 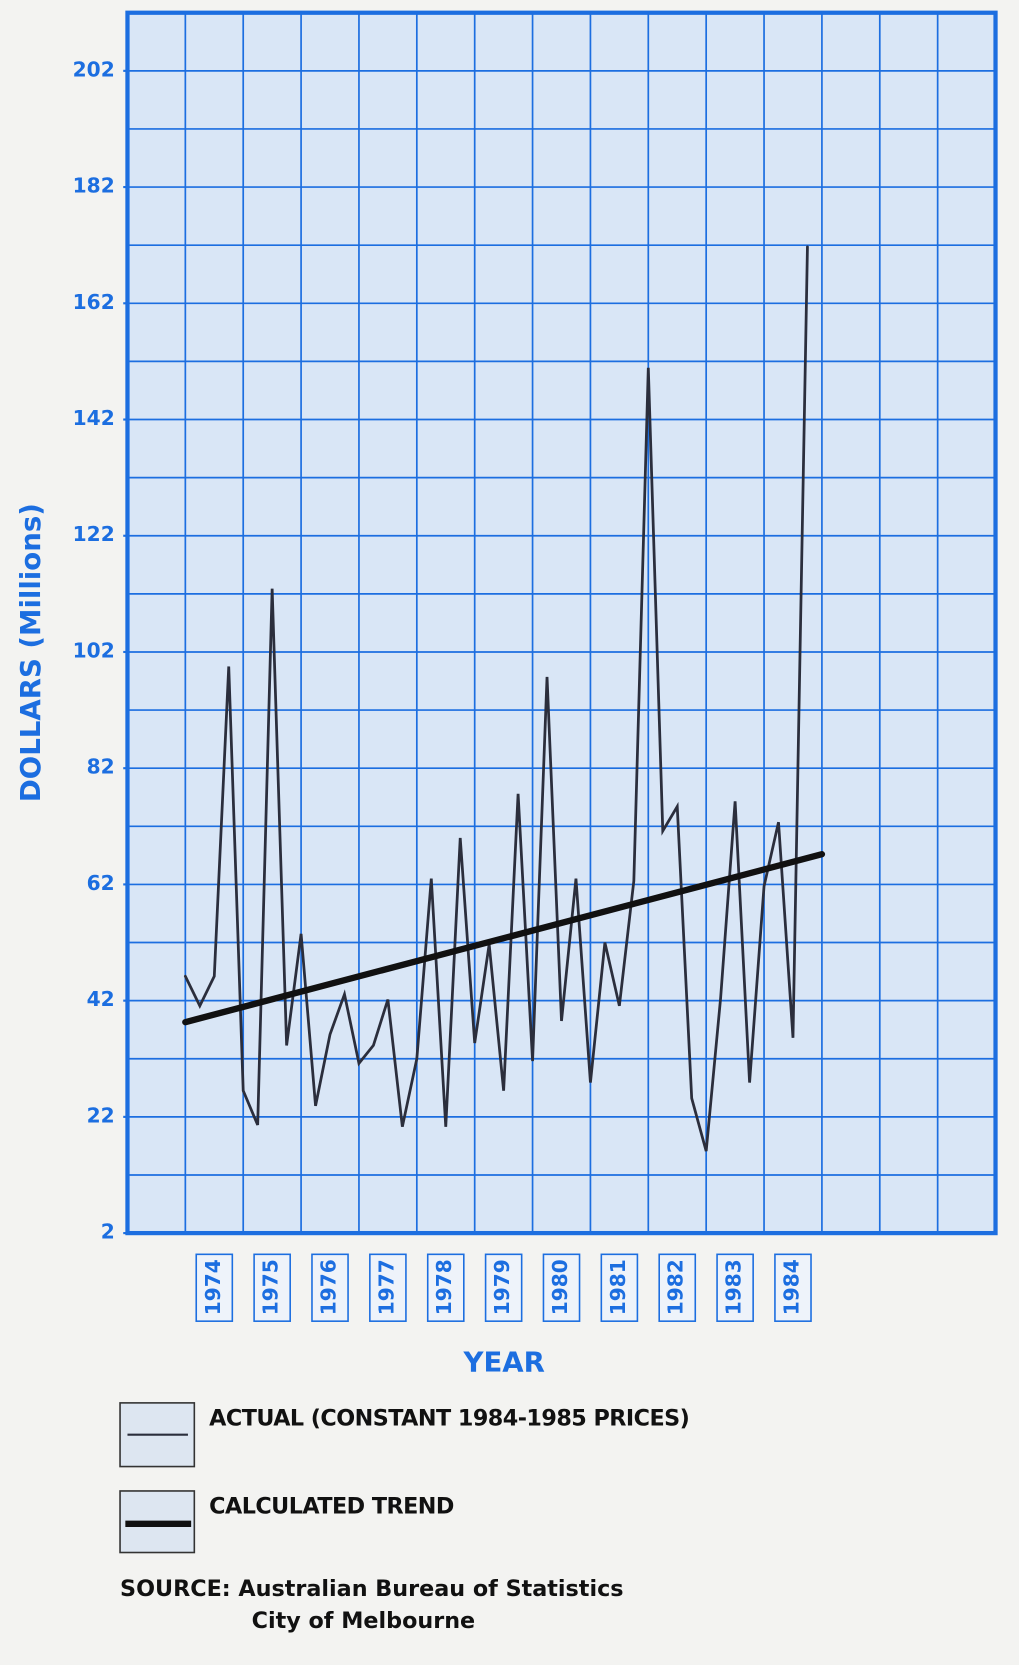 I want to click on x-tick-label: 1975, so click(x=271, y=1287).